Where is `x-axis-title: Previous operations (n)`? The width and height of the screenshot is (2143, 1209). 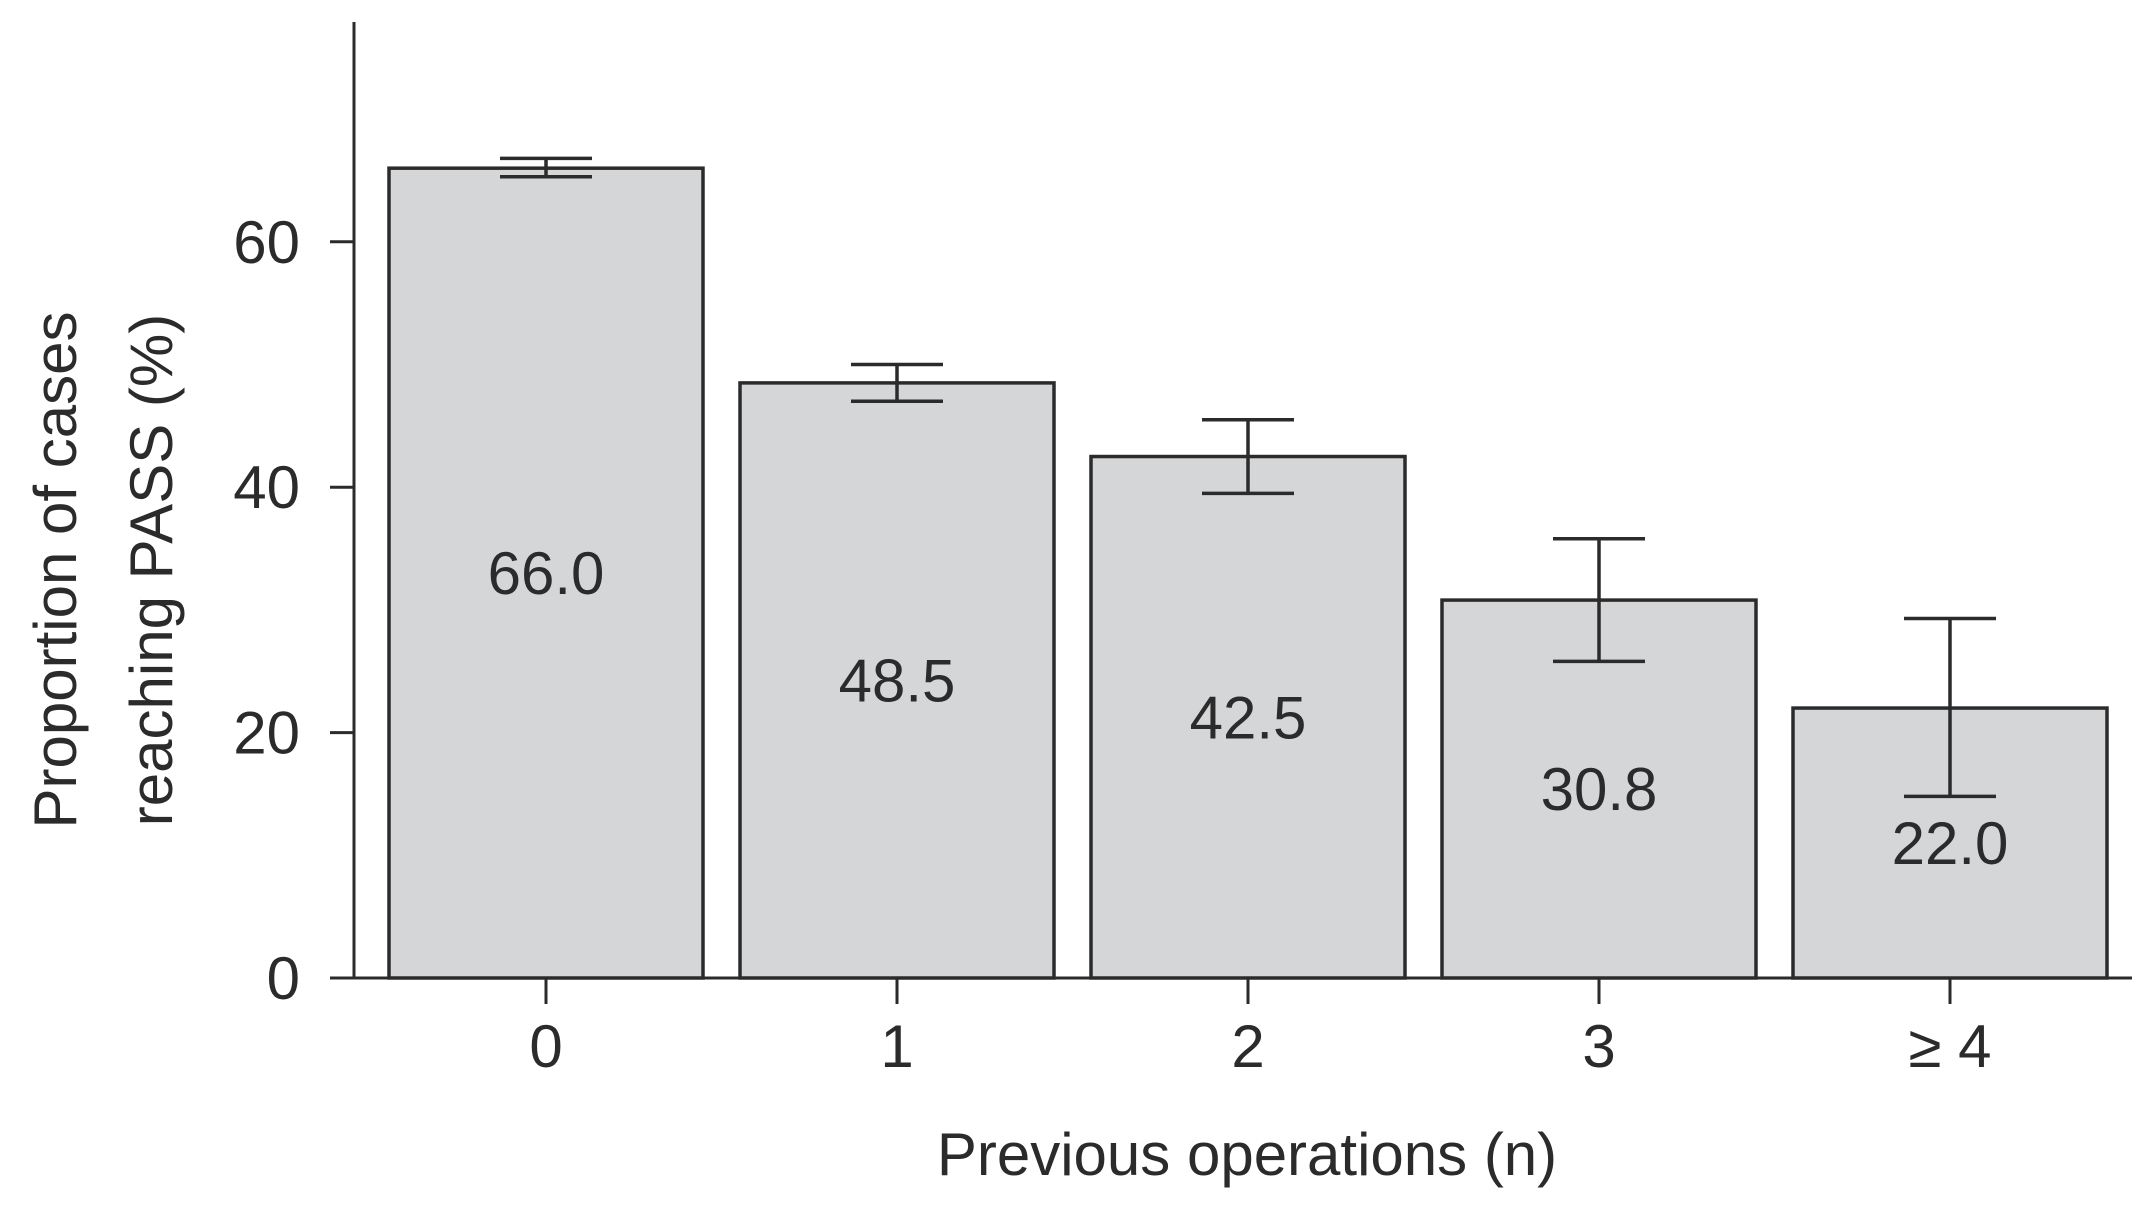
x-axis-title: Previous operations (n) is located at coordinates (1247, 1154).